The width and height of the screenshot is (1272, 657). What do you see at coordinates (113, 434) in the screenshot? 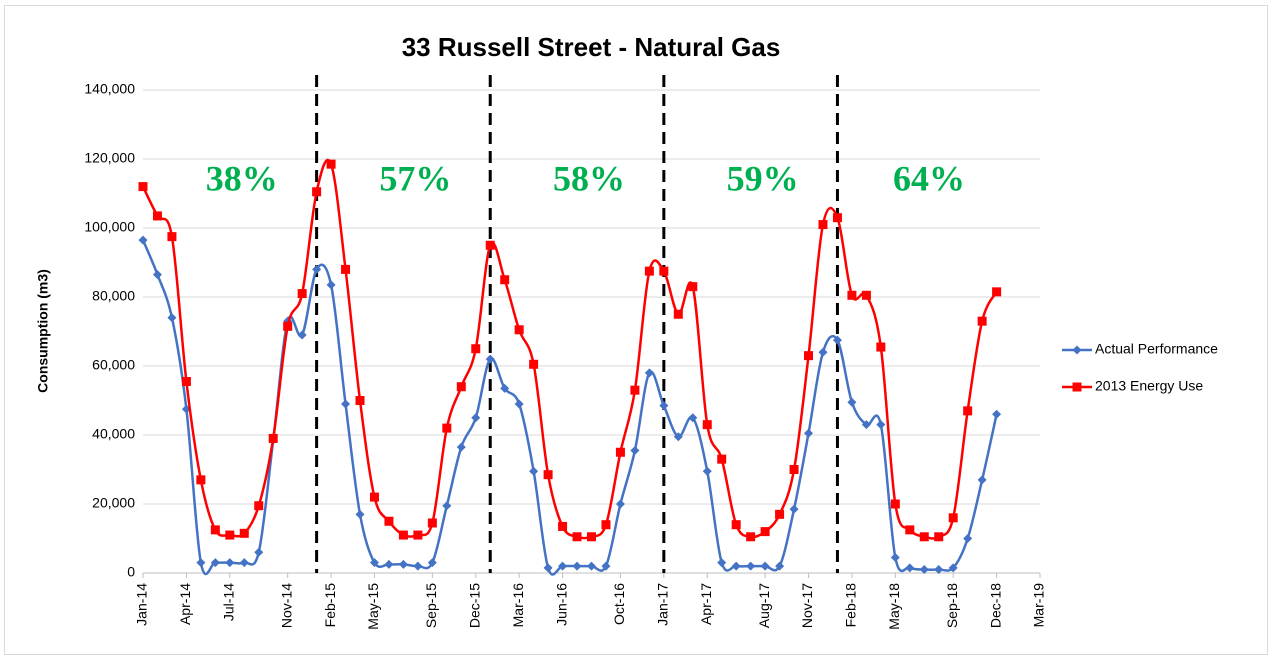
I see `y-tick-label: 40,000` at bounding box center [113, 434].